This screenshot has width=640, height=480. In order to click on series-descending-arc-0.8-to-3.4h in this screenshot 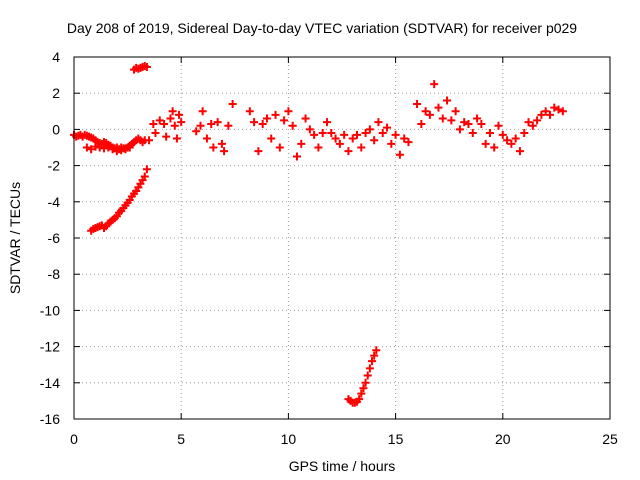, I will do `click(119, 200)`.